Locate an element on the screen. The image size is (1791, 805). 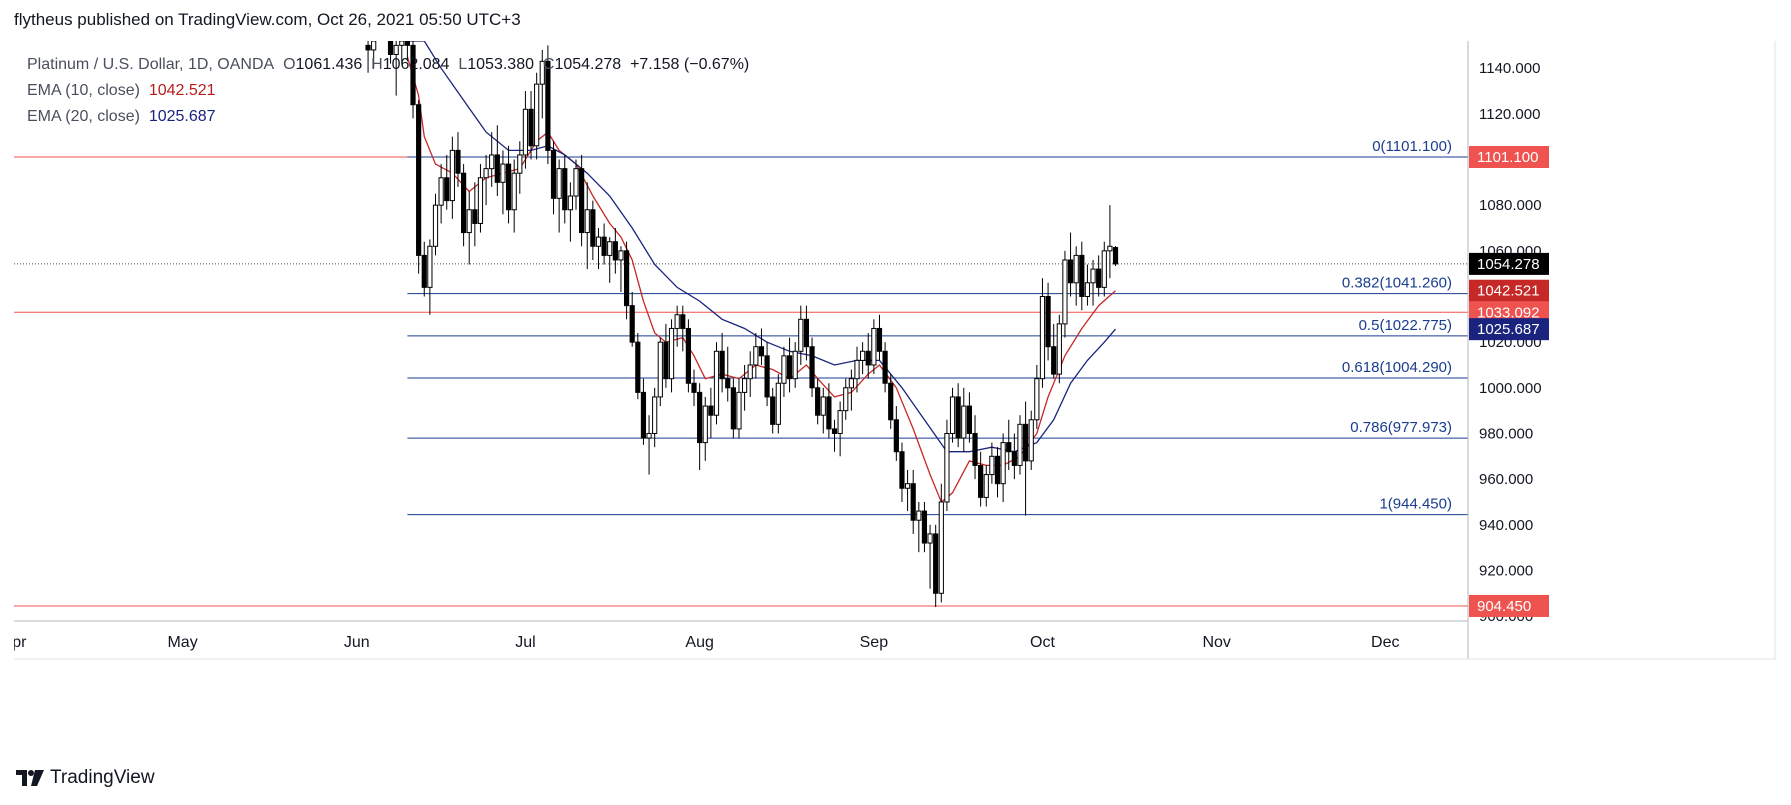
x-tick-label-5: Sep is located at coordinates (874, 642).